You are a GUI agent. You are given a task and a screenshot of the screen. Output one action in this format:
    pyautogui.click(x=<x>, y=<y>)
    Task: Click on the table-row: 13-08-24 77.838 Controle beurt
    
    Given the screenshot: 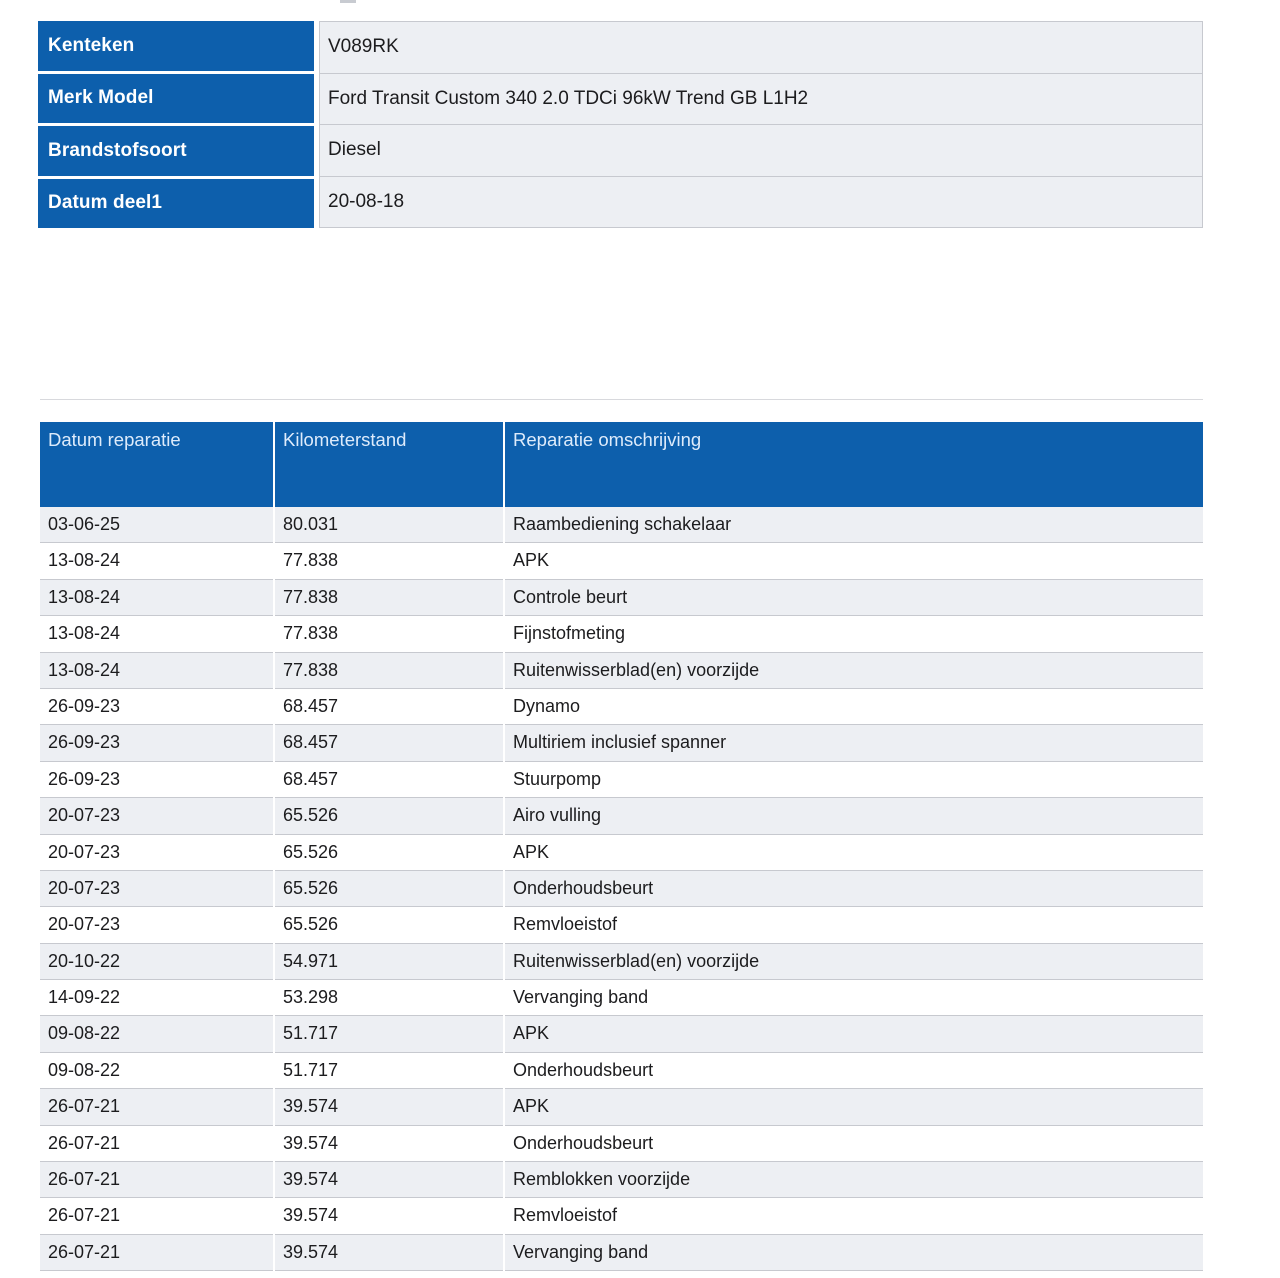 What is the action you would take?
    pyautogui.click(x=621, y=598)
    